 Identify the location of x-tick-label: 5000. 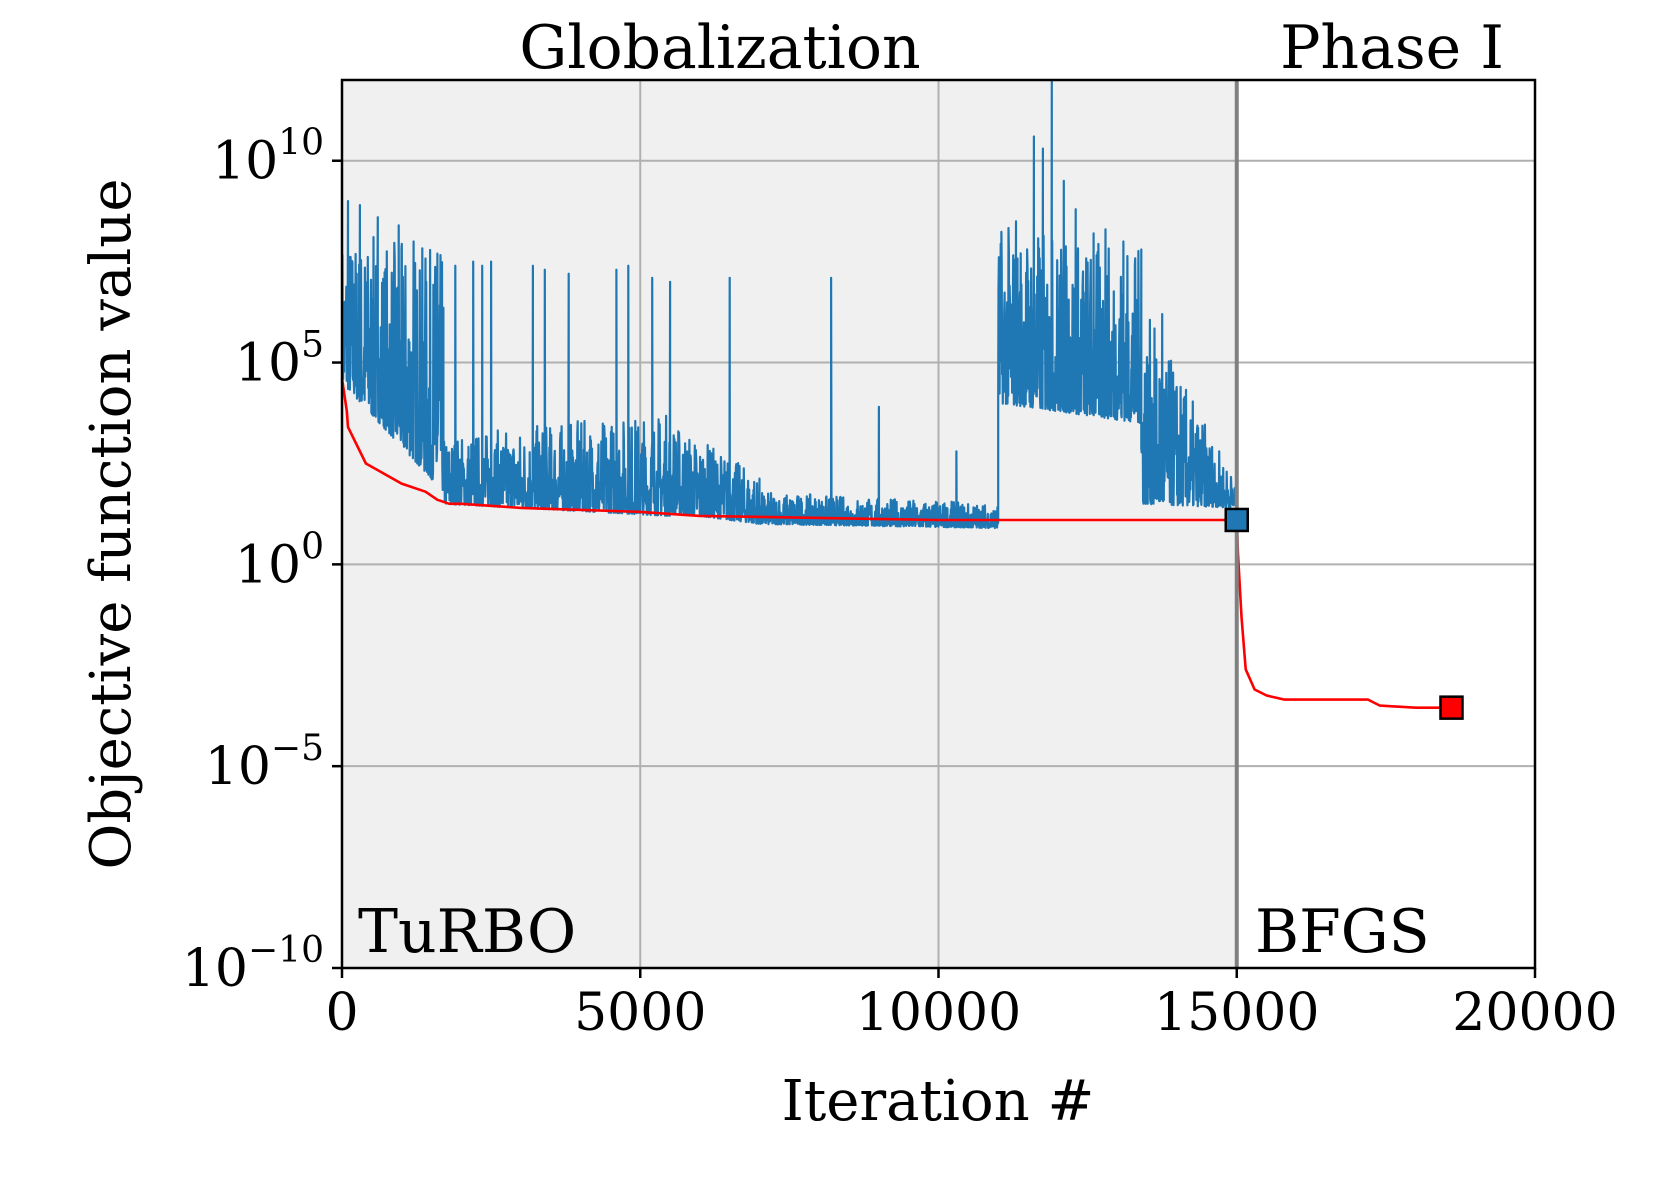
(640, 1013).